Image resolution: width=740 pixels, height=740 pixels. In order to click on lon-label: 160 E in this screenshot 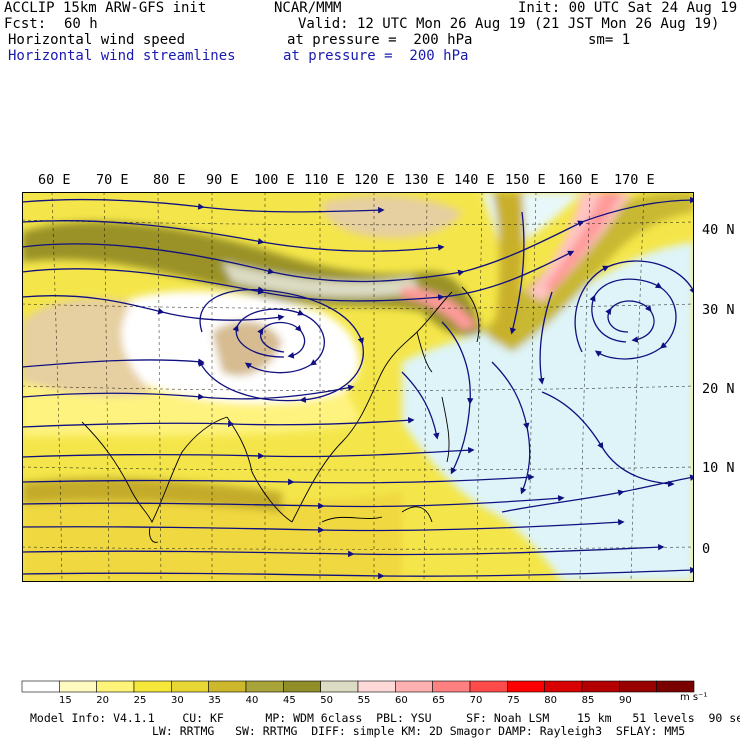, I will do `click(578, 180)`.